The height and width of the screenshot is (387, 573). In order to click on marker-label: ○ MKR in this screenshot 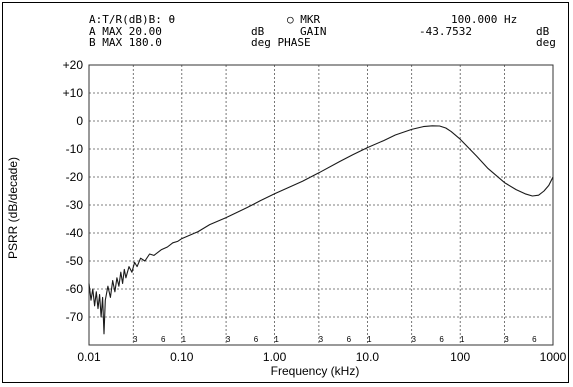, I will do `click(303, 19)`.